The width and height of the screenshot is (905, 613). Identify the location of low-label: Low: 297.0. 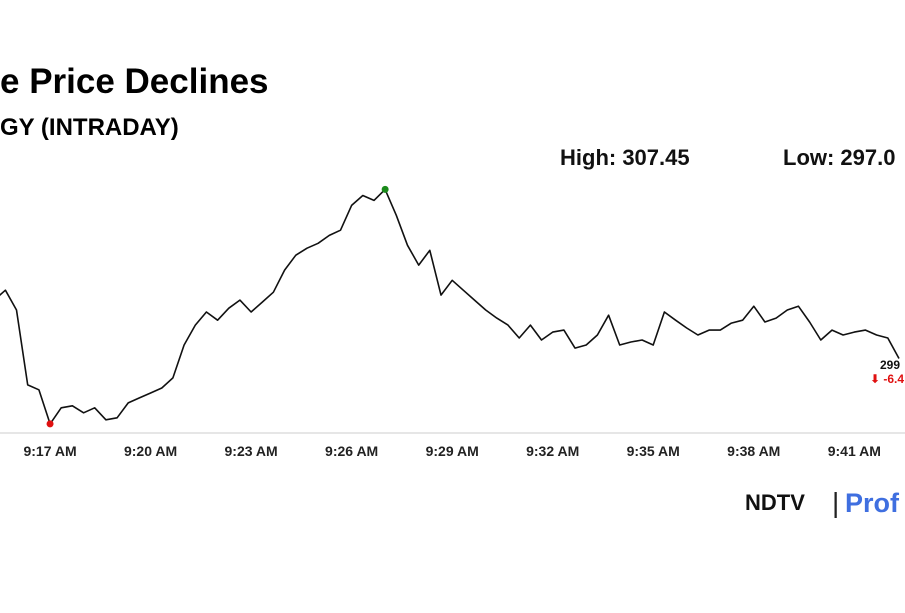
(839, 157).